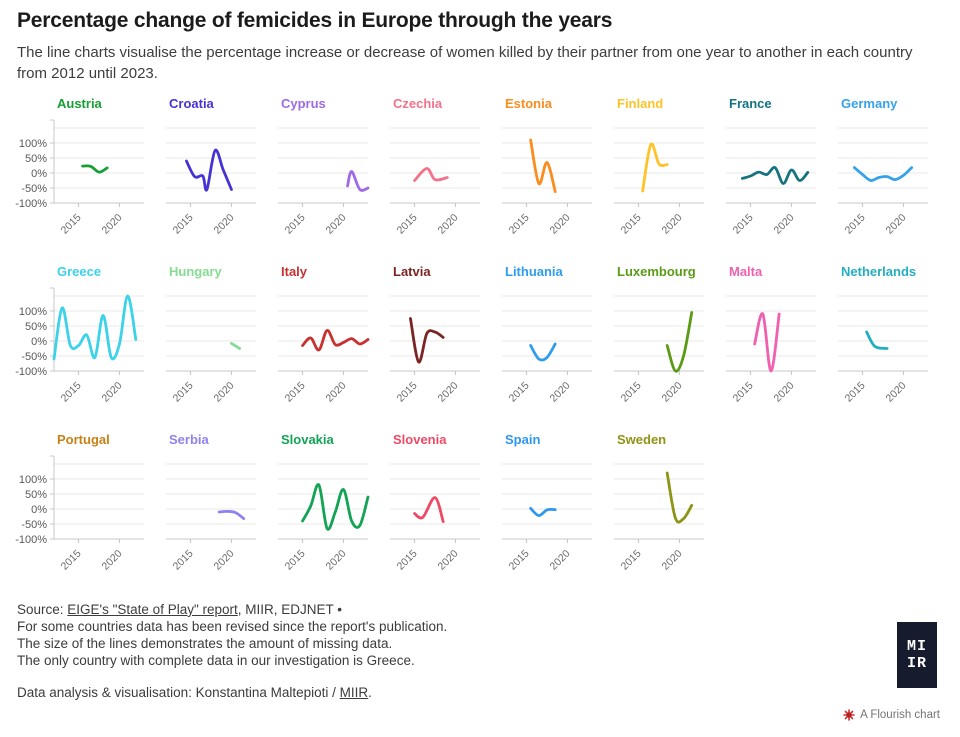 The height and width of the screenshot is (737, 960). Describe the element at coordinates (307, 439) in the screenshot. I see `country-title: Slovakia` at that location.